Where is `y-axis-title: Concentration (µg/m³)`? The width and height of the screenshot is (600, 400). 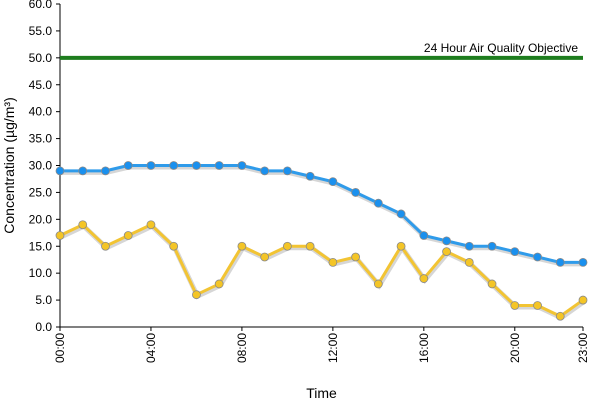
y-axis-title: Concentration (µg/m³) is located at coordinates (9, 165).